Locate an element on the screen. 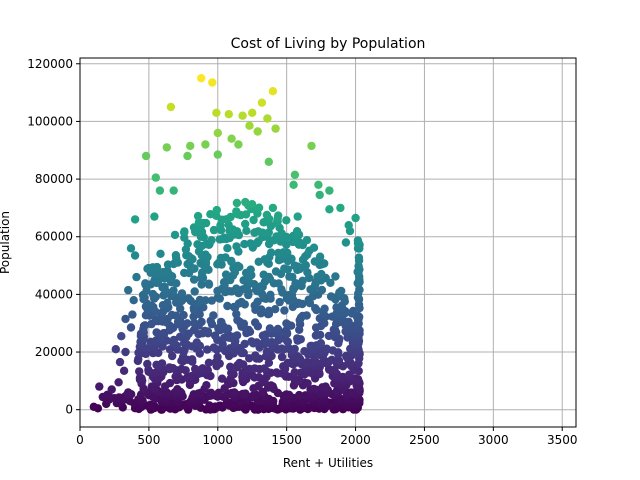 This screenshot has width=640, height=480. y-tick-label: 80000 is located at coordinates (54, 179).